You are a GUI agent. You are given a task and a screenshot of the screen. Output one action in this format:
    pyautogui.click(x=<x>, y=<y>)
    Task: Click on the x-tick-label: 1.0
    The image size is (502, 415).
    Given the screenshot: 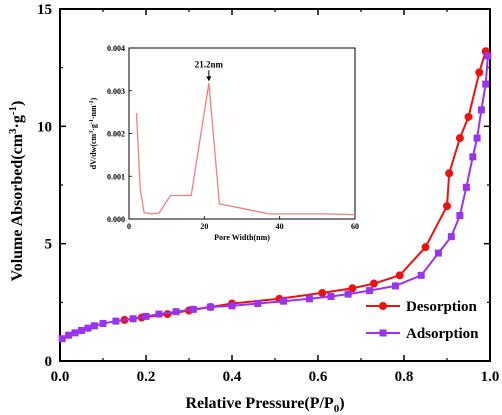 What is the action you would take?
    pyautogui.click(x=490, y=377)
    